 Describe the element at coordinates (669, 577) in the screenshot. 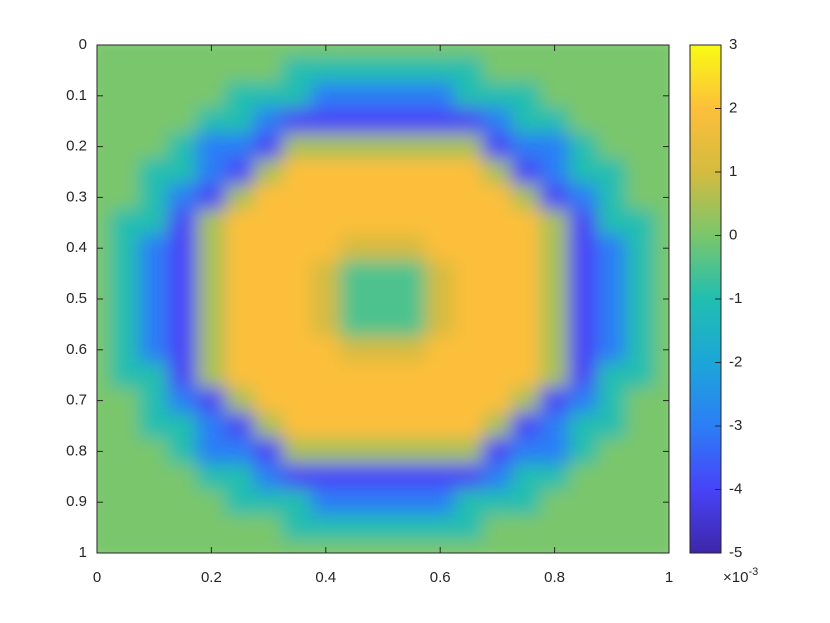

I see `x-tick-label: 1` at that location.